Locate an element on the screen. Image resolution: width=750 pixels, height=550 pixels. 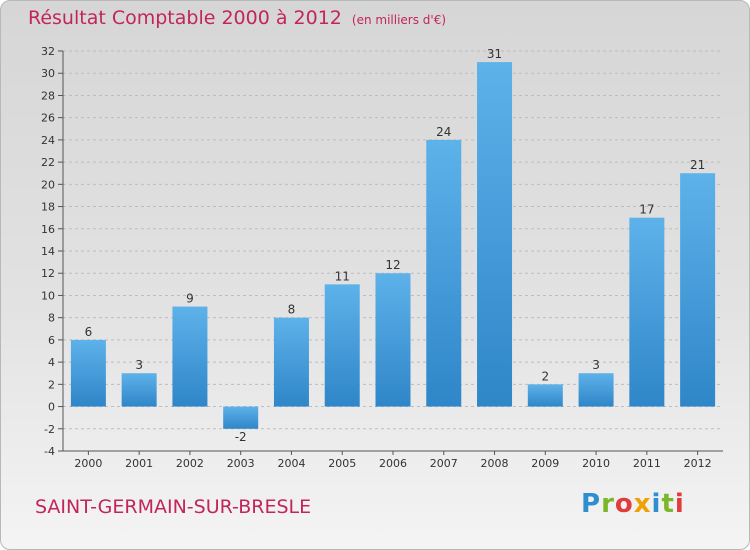
y-tick-label: 10 is located at coordinates (48, 295).